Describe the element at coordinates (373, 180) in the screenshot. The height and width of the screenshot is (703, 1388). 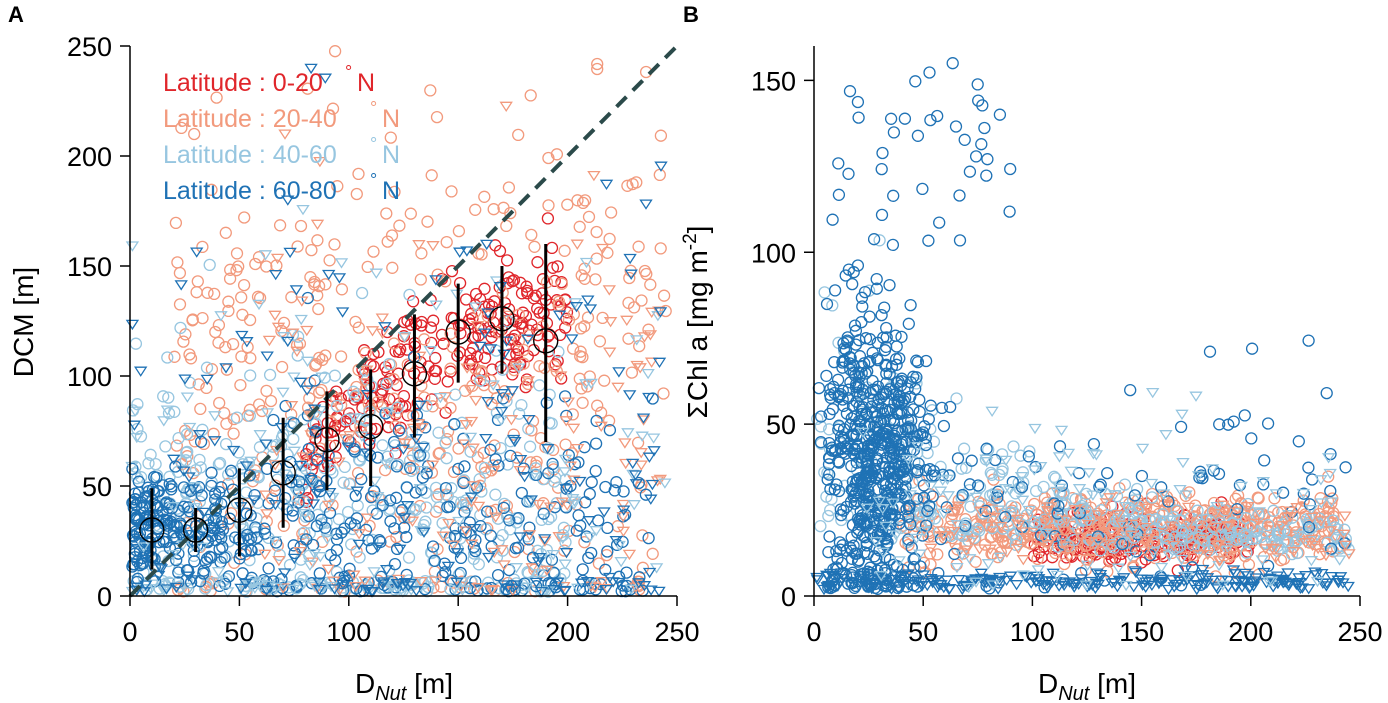
I see `degree-symbol: °` at that location.